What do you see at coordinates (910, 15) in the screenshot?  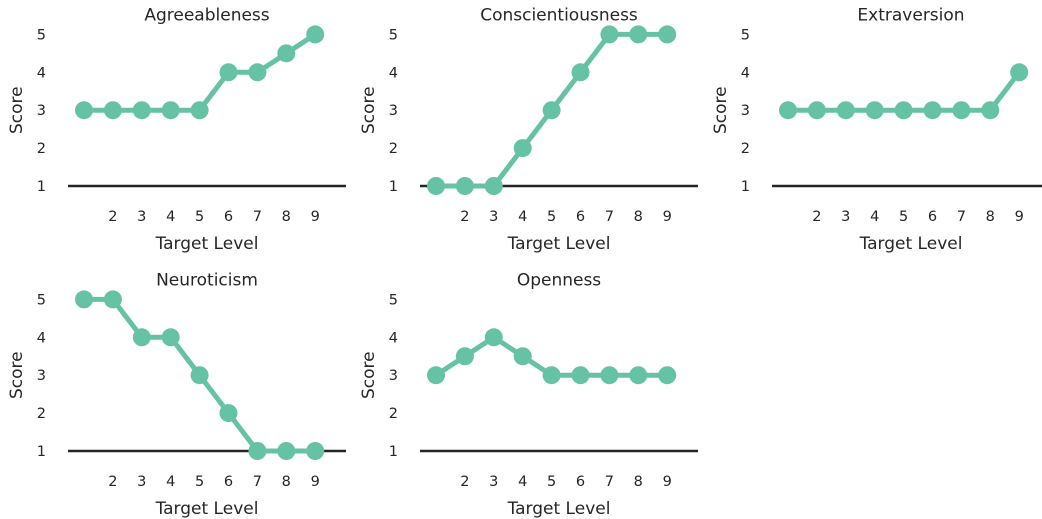 I see `panel-title: Extraversion` at bounding box center [910, 15].